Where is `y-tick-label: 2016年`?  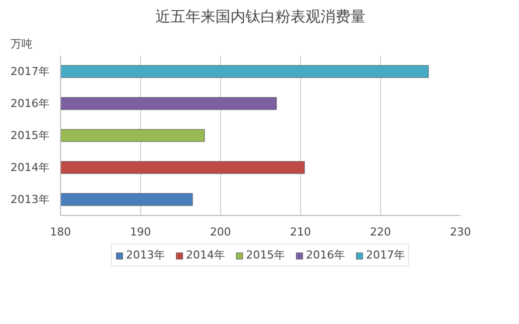 y-tick-label: 2016年 is located at coordinates (30, 103).